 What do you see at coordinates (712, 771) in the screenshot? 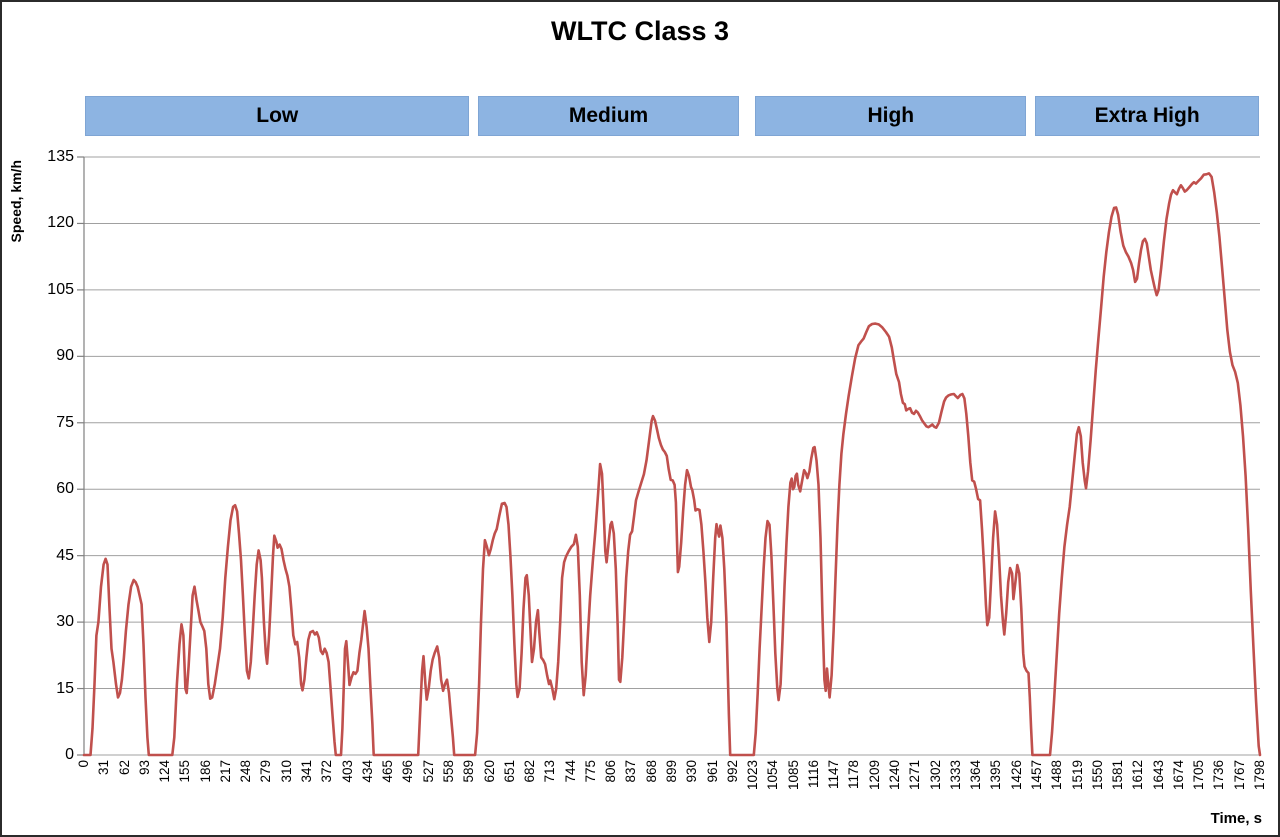
I see `x-tick-label: 961` at bounding box center [712, 771].